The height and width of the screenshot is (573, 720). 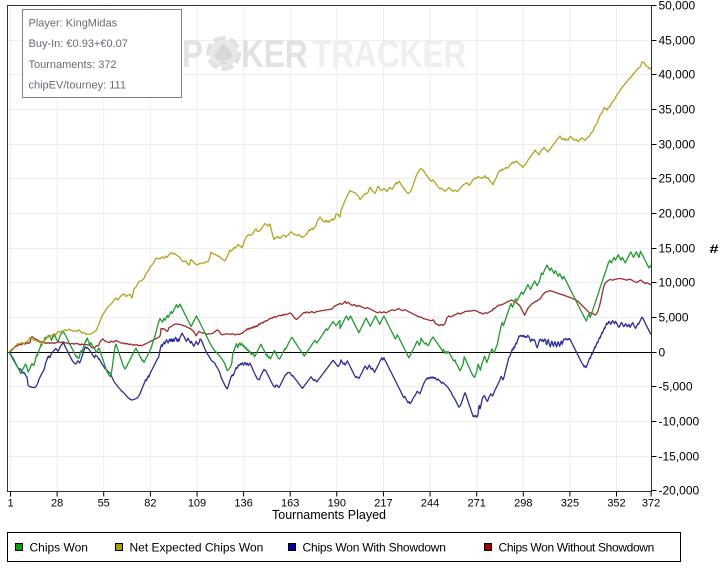 What do you see at coordinates (677, 41) in the screenshot?
I see `svg-text: 45,000` at bounding box center [677, 41].